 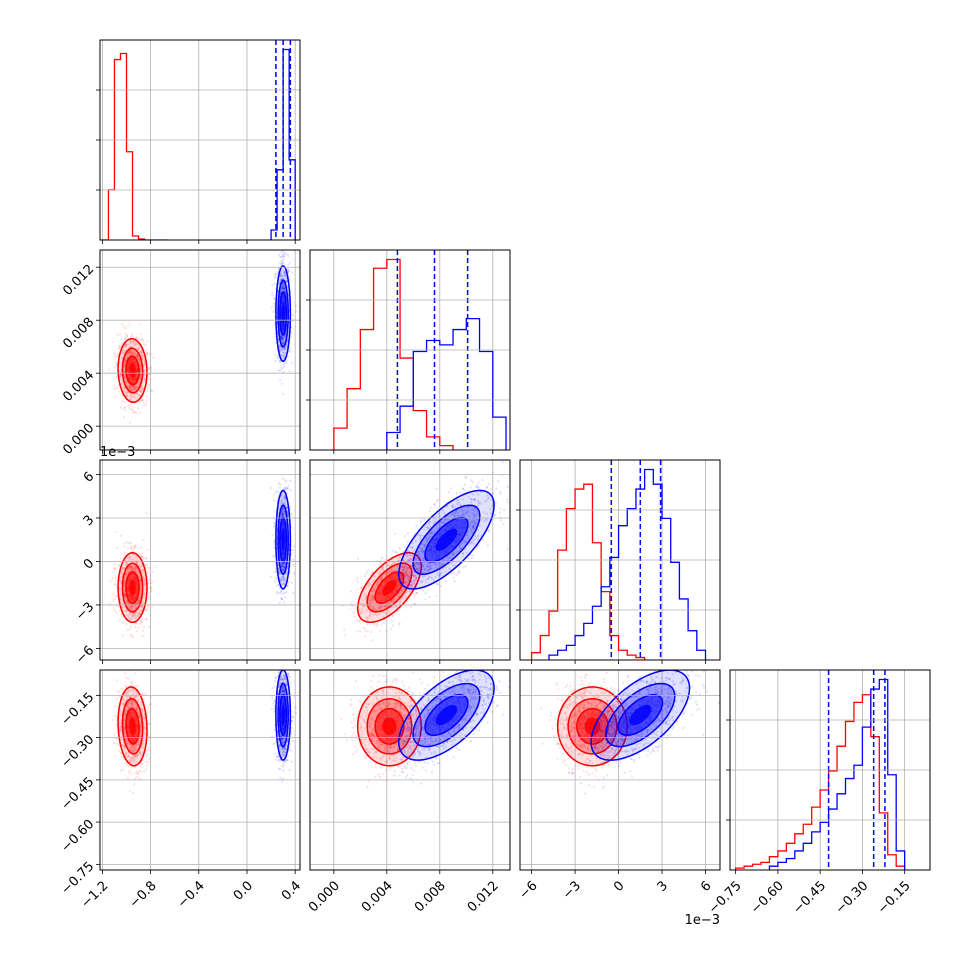 I want to click on y-tick-label: −3, so click(x=85, y=612).